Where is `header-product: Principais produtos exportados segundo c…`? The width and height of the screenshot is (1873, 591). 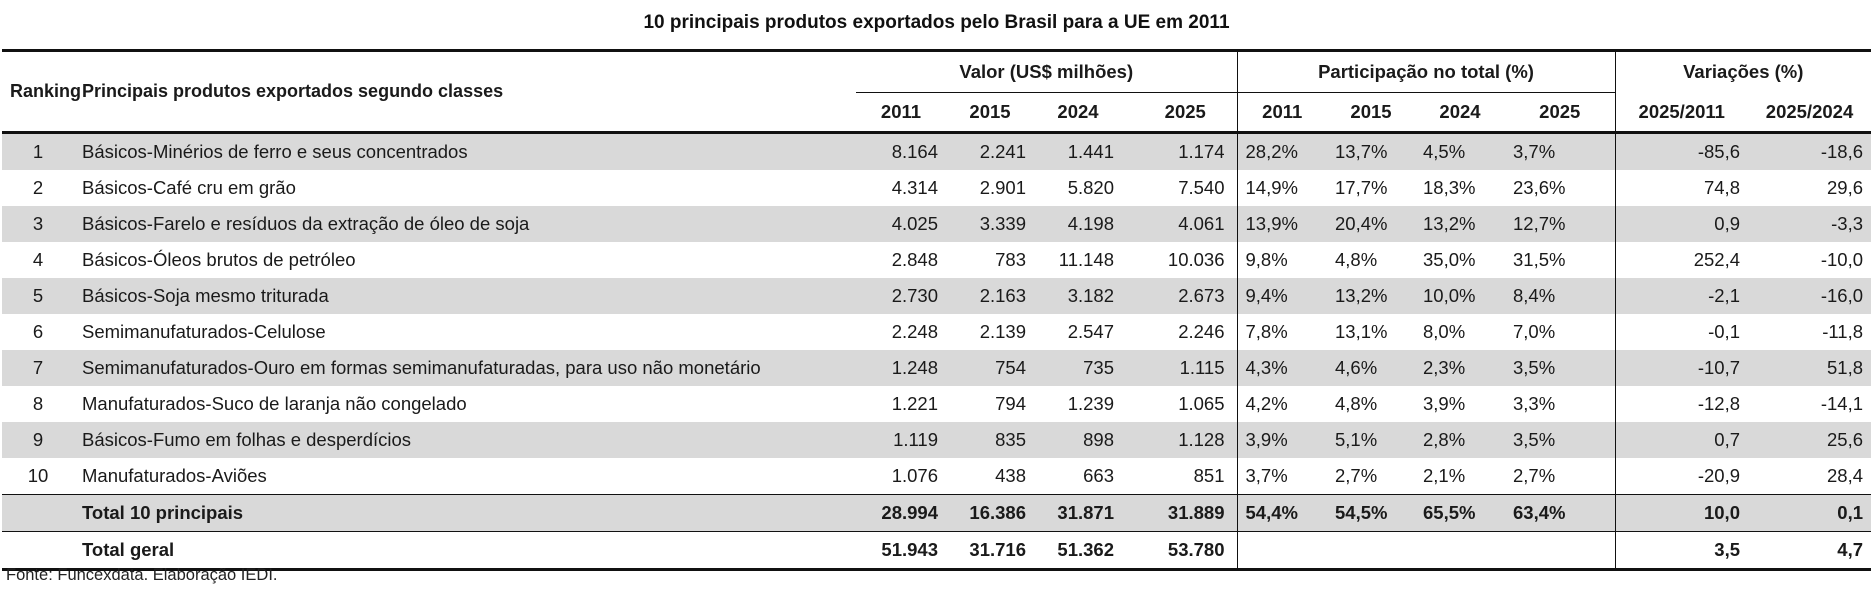 header-product: Principais produtos exportados segundo c… is located at coordinates (465, 91).